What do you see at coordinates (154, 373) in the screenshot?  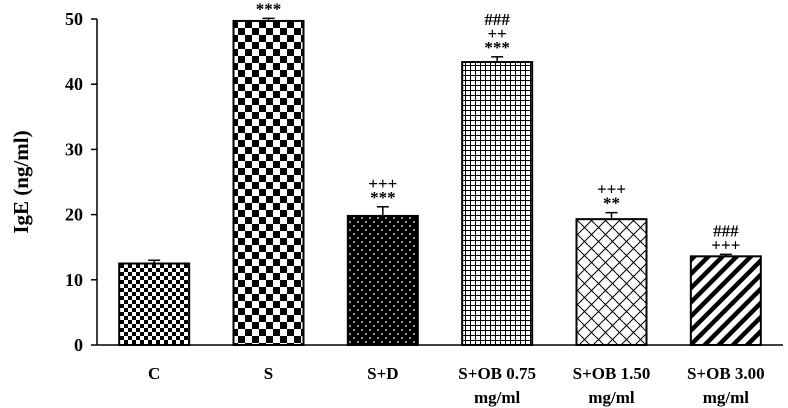 I see `x-tick-label: C` at bounding box center [154, 373].